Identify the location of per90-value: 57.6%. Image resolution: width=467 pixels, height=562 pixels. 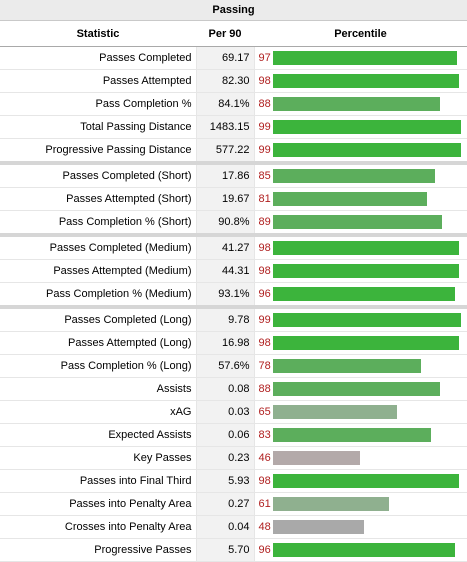
(225, 366).